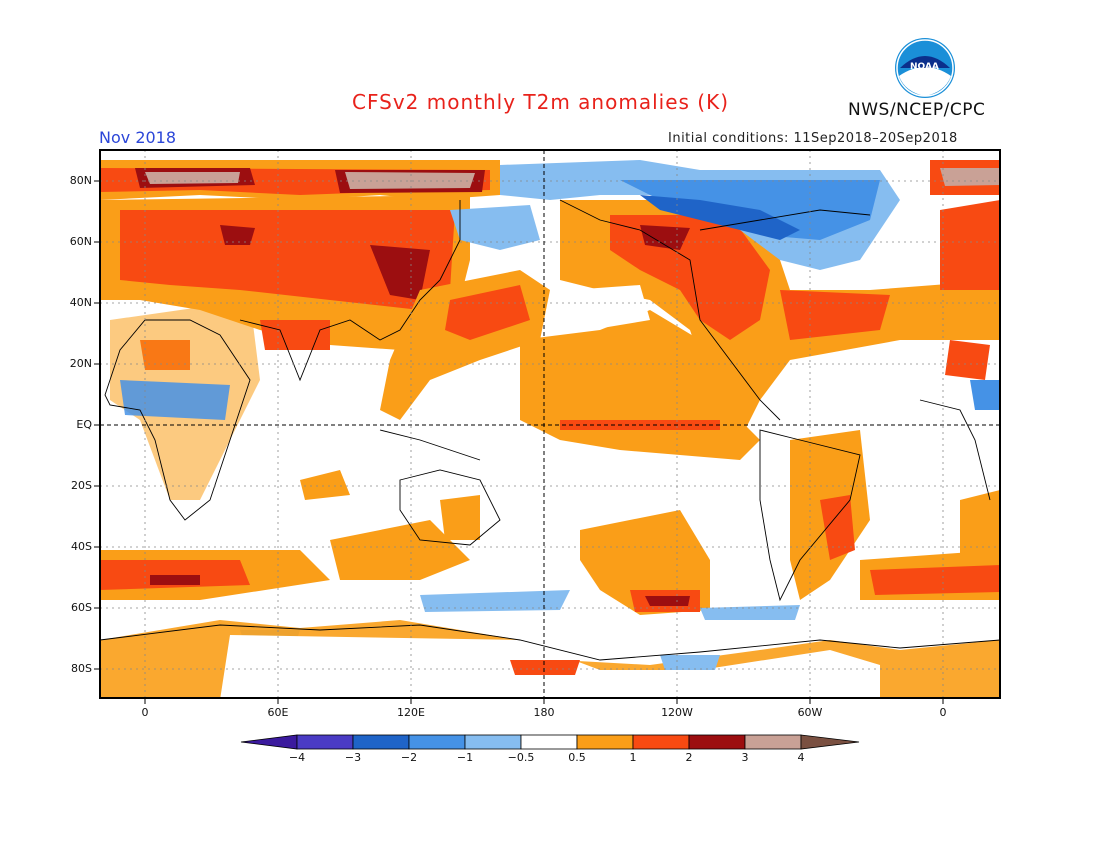  Describe the element at coordinates (917, 110) in the screenshot. I see `agency-label: NWS/NCEP/CPC` at that location.